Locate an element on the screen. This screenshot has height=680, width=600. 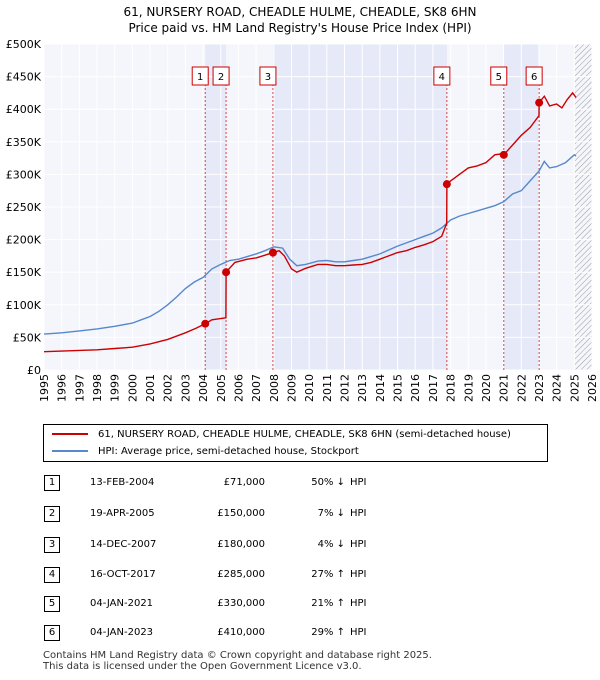
row-hpi-percent: 7% ↓ is located at coordinates (331, 513).